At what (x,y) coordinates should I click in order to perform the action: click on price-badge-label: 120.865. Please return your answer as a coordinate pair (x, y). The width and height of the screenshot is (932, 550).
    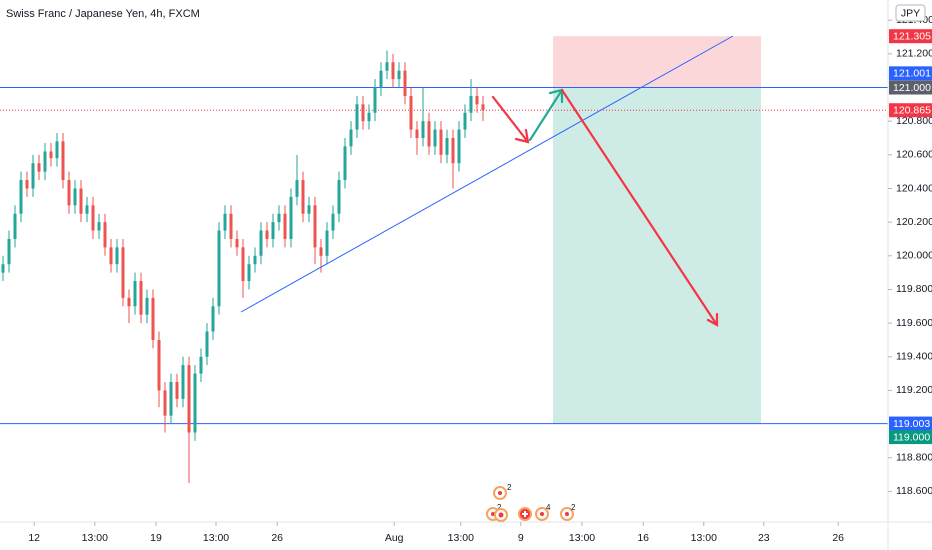
    Looking at the image, I should click on (912, 111).